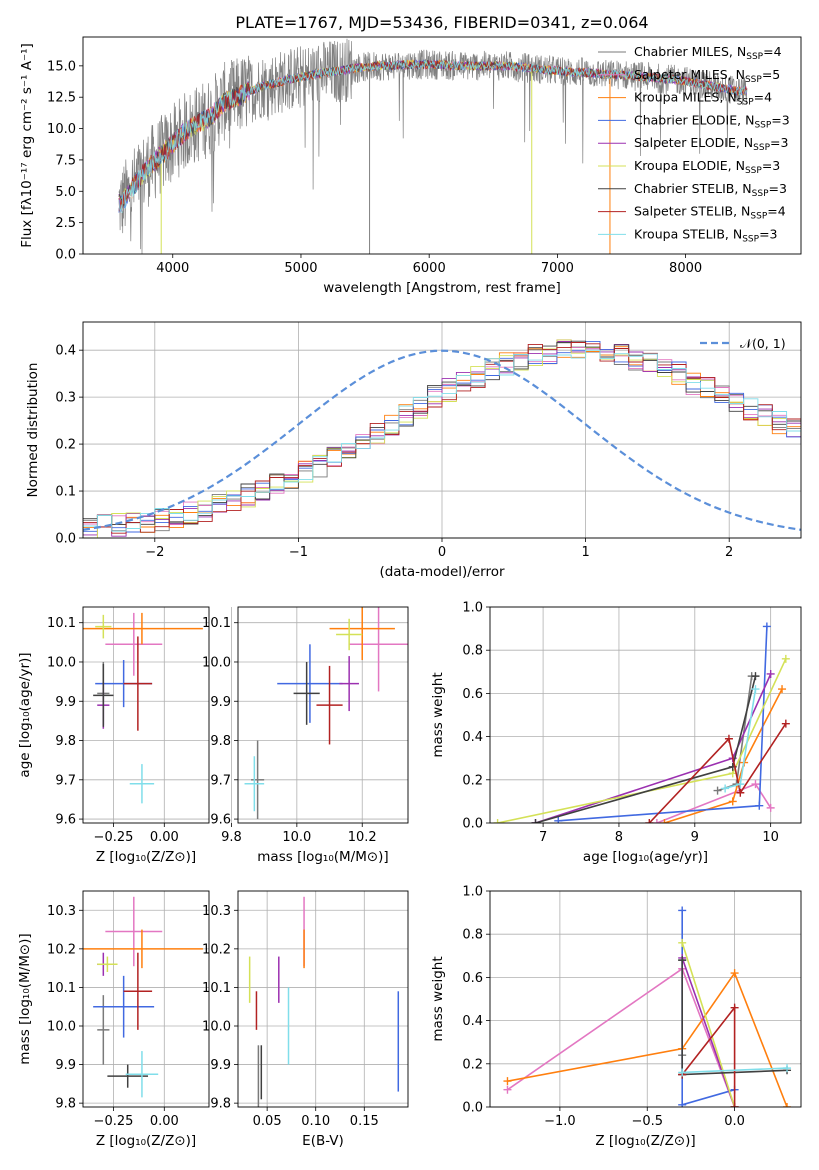  Describe the element at coordinates (164, 837) in the screenshot. I see `age_vs_Z-xtick-label: 0.00` at that location.